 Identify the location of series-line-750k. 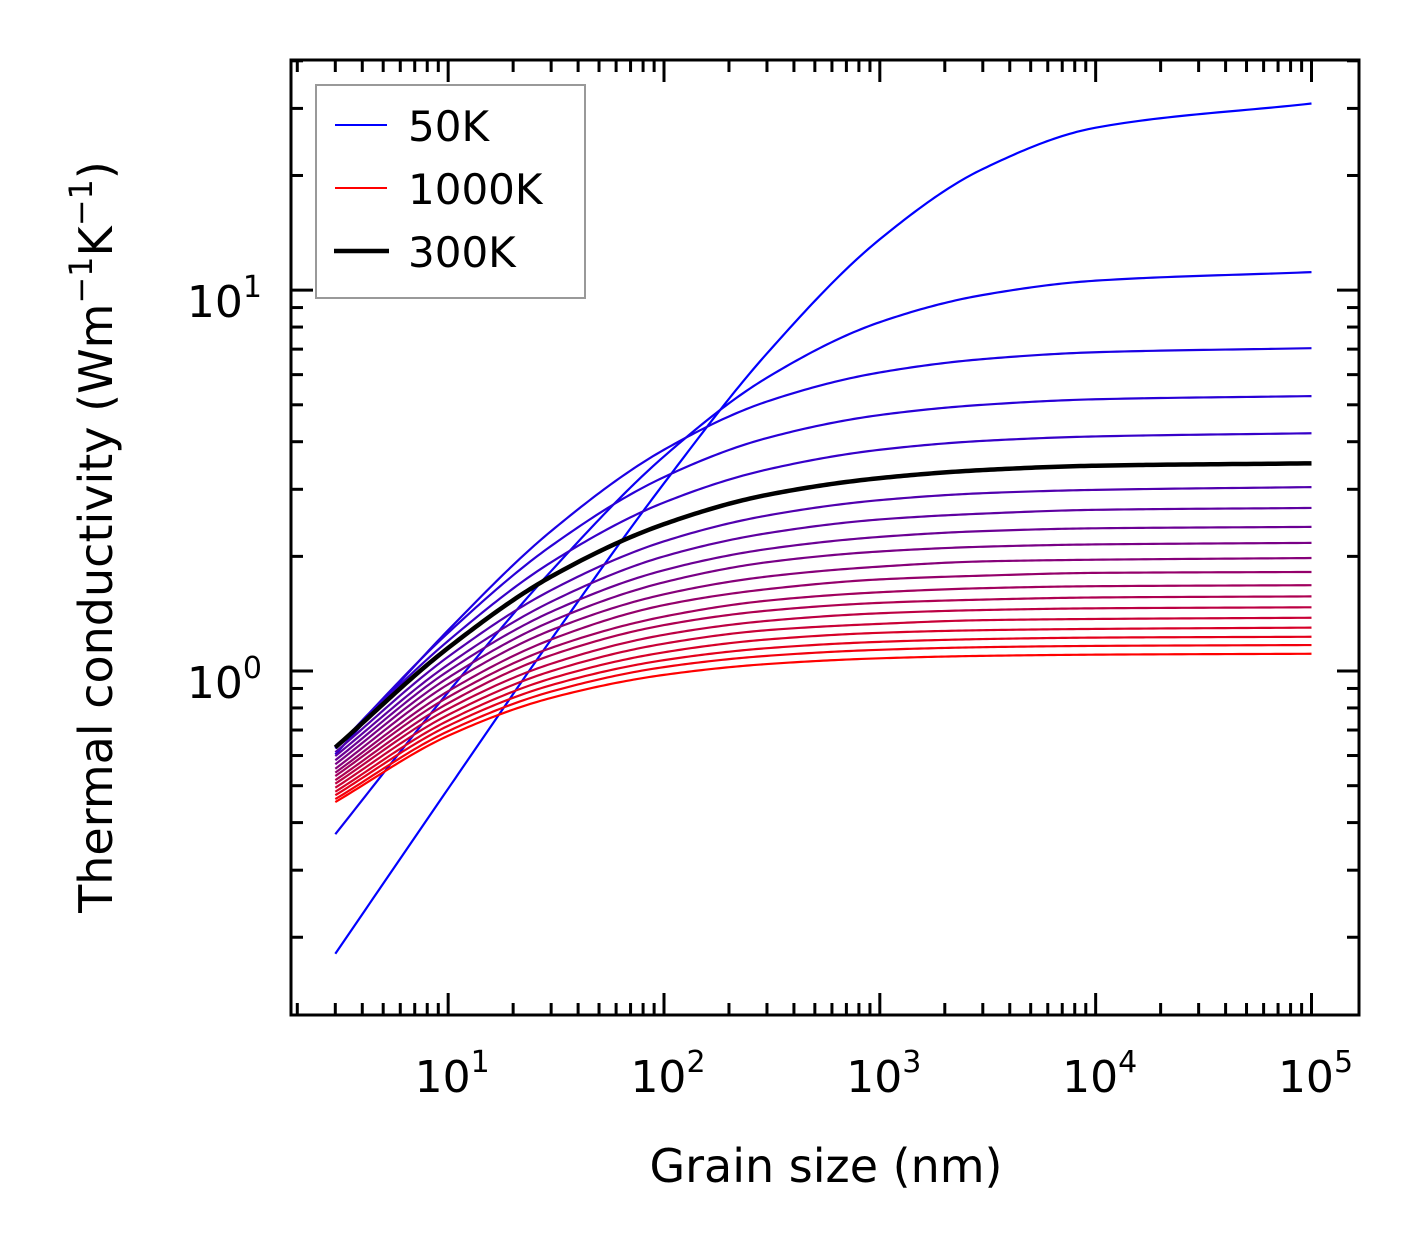
(823, 695).